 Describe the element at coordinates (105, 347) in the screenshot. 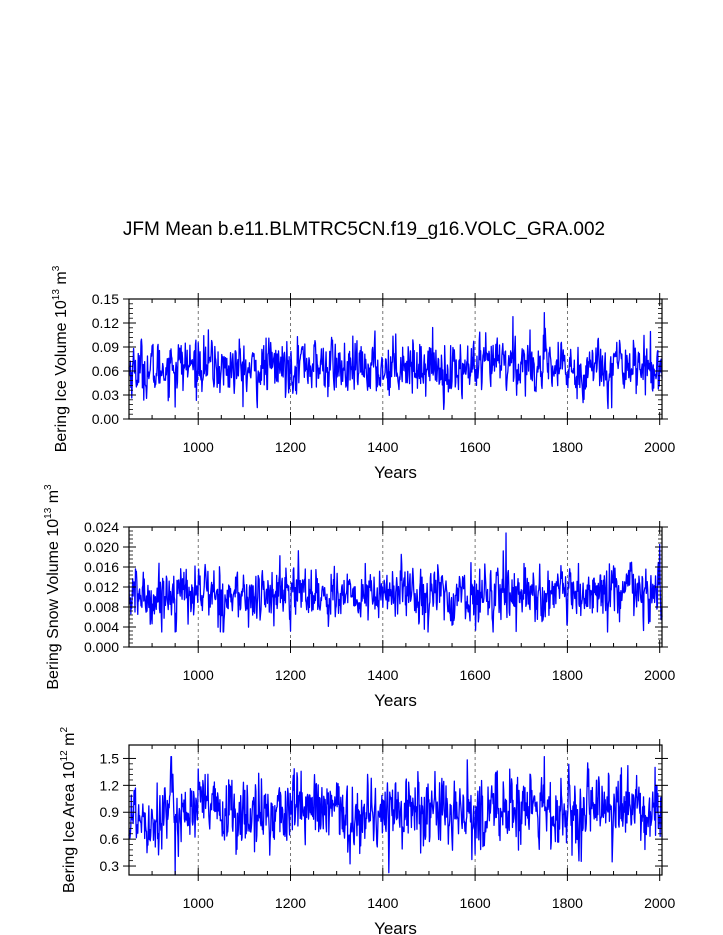

I see `y-tick-label: 0.09` at that location.